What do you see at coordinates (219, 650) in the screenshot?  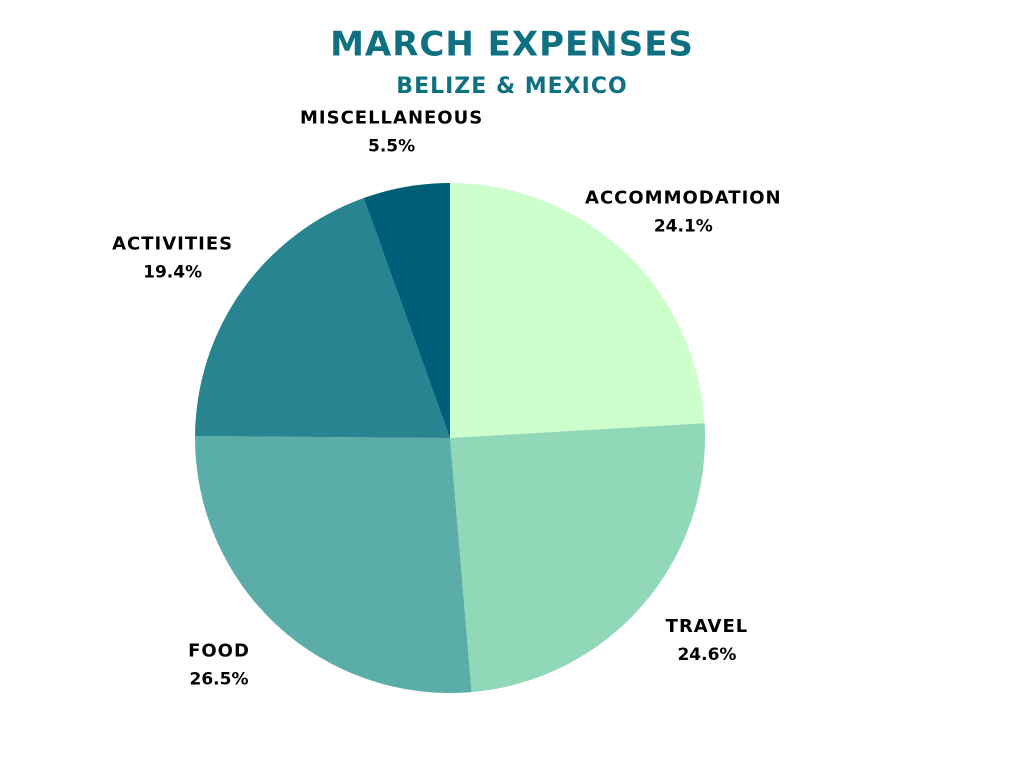 I see `slice-label: FOOD` at bounding box center [219, 650].